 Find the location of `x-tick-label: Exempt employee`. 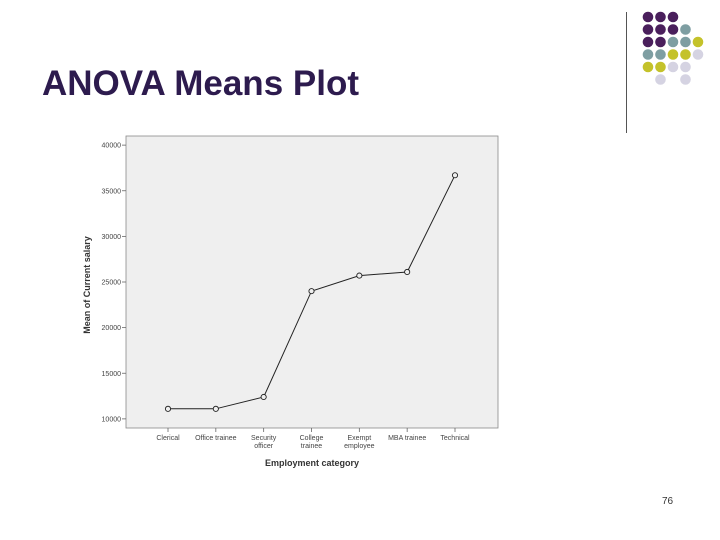

x-tick-label: Exempt employee is located at coordinates (359, 442).